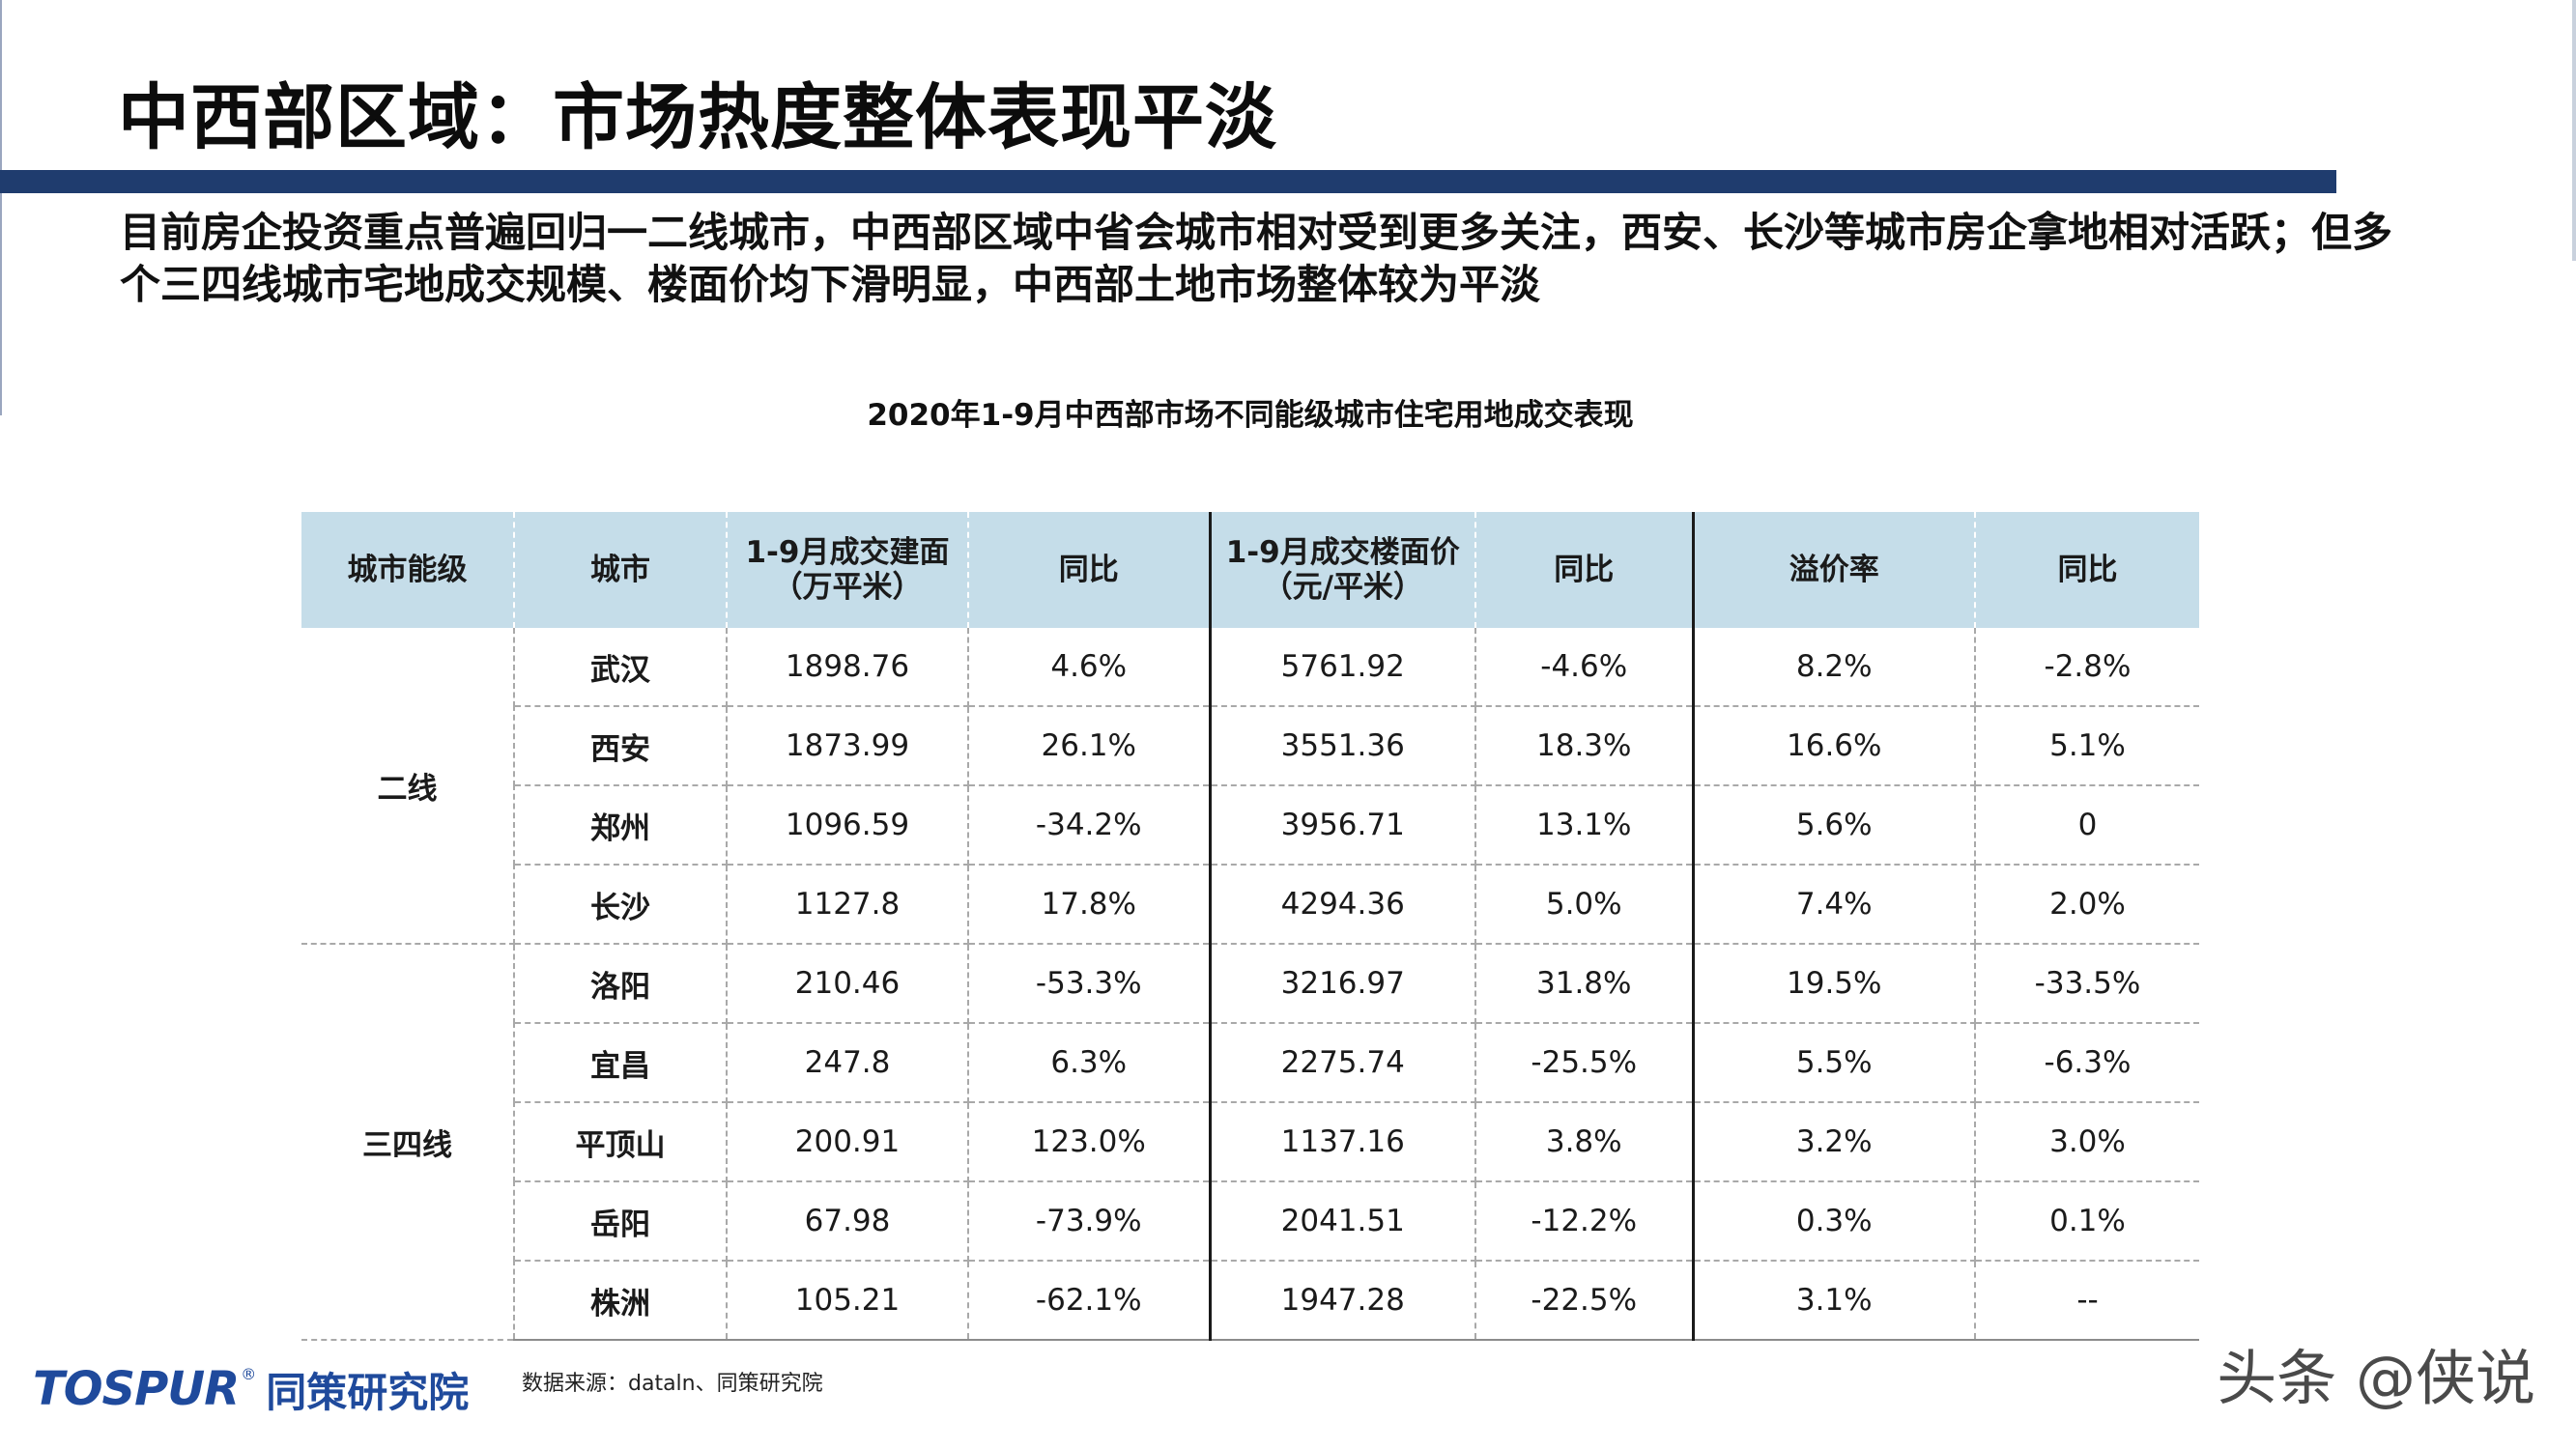 The height and width of the screenshot is (1449, 2576). Describe the element at coordinates (621, 746) in the screenshot. I see `city-cell: 西安` at that location.